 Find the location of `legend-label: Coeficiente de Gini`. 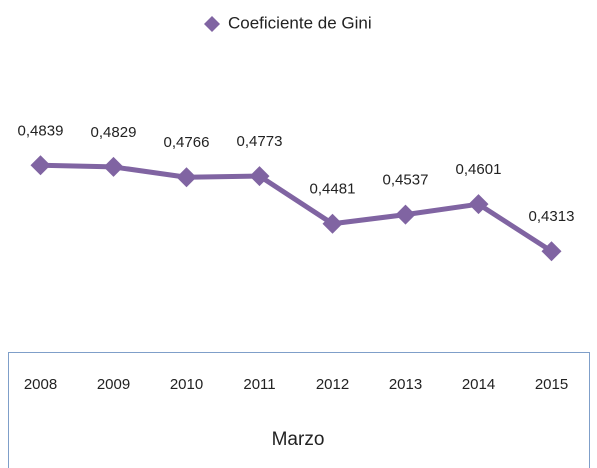

legend-label: Coeficiente de Gini is located at coordinates (300, 22).